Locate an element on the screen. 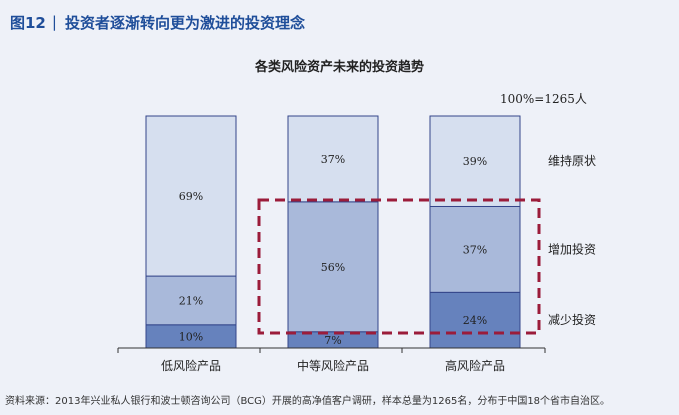 The width and height of the screenshot is (679, 415). category-label: 中等风险产品 is located at coordinates (333, 365).